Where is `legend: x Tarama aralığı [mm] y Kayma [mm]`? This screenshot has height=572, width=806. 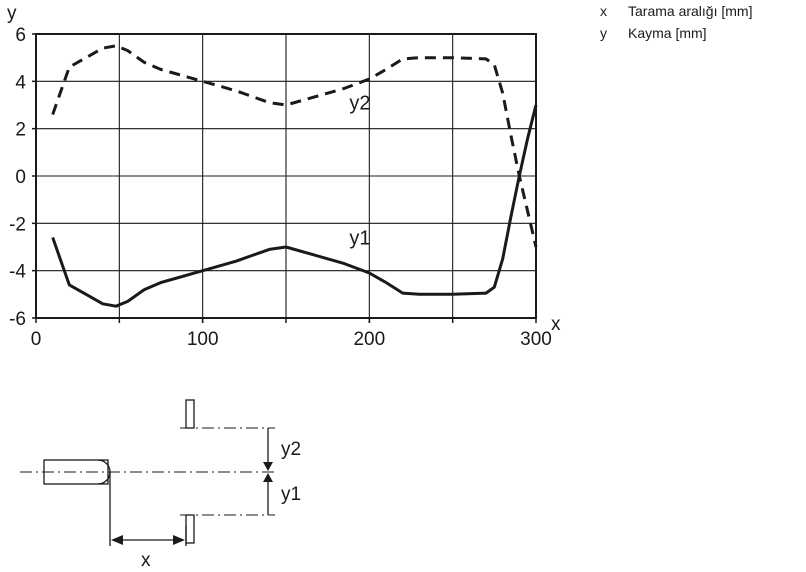
legend: x Tarama aralığı [mm] y Kayma [mm] is located at coordinates (676, 22).